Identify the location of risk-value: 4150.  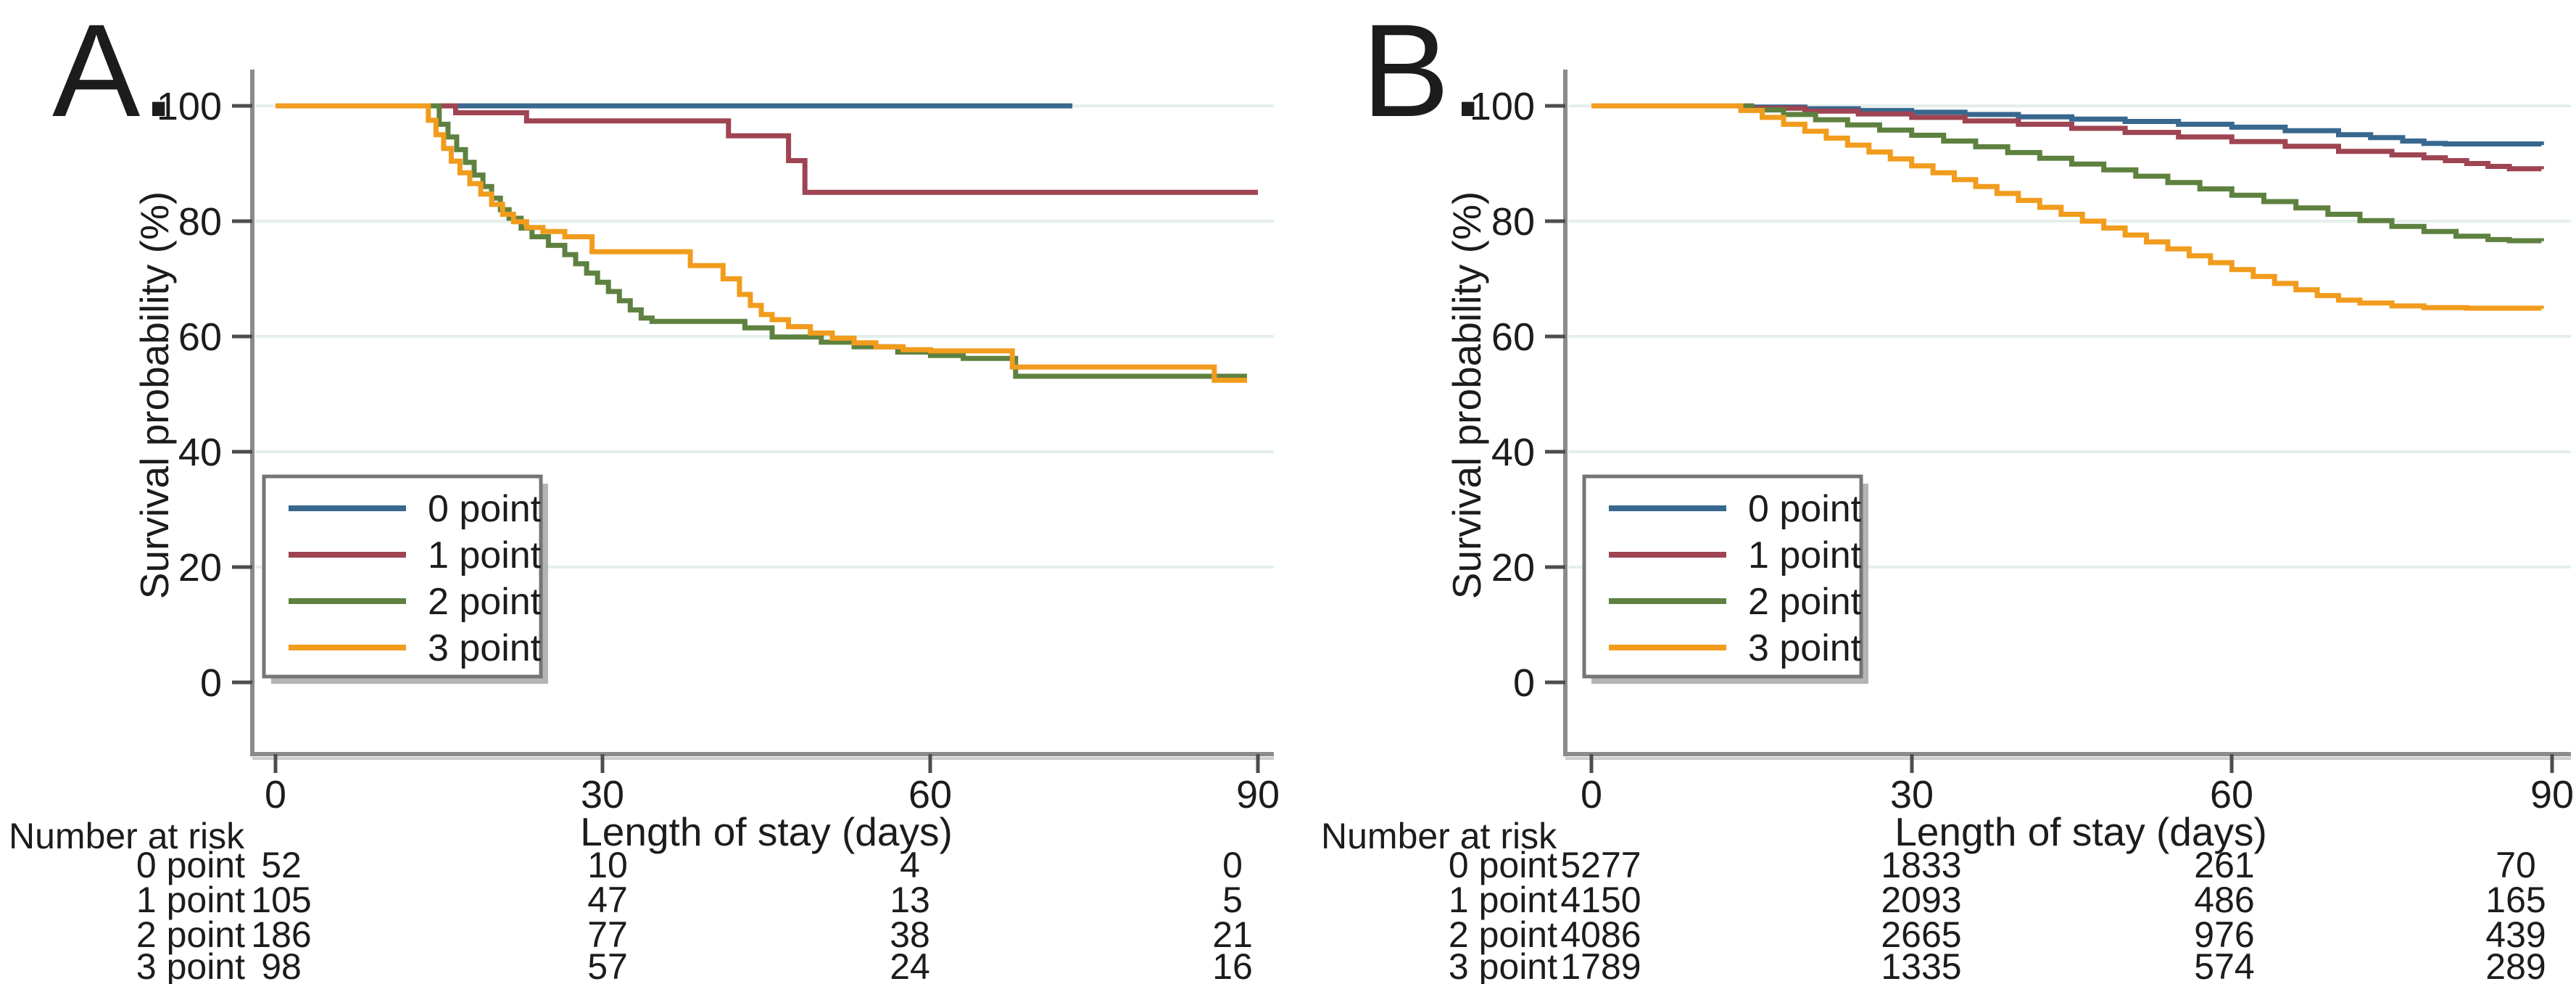
(1601, 900).